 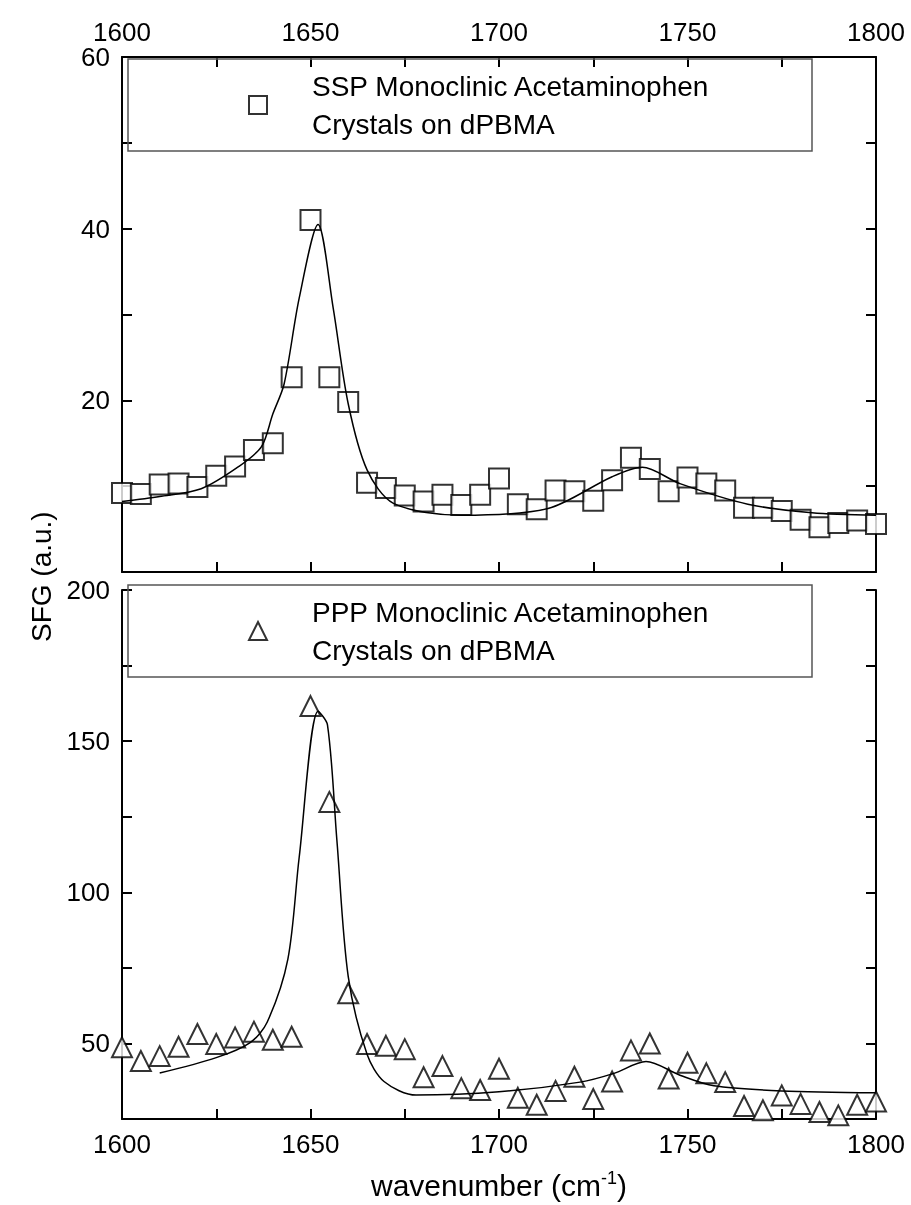 I want to click on y-tick-label: 20, so click(x=95, y=400).